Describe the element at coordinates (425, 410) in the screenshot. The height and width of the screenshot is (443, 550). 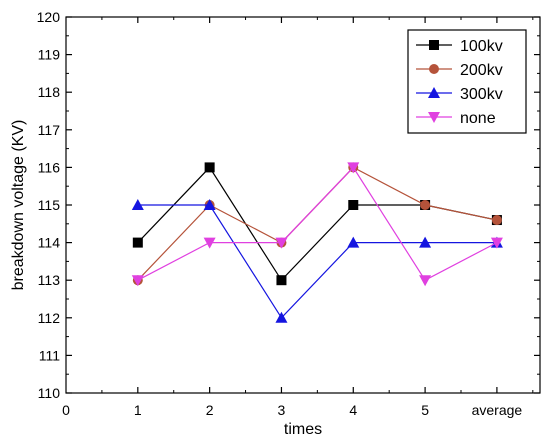
I see `x-tick-label: 5` at that location.